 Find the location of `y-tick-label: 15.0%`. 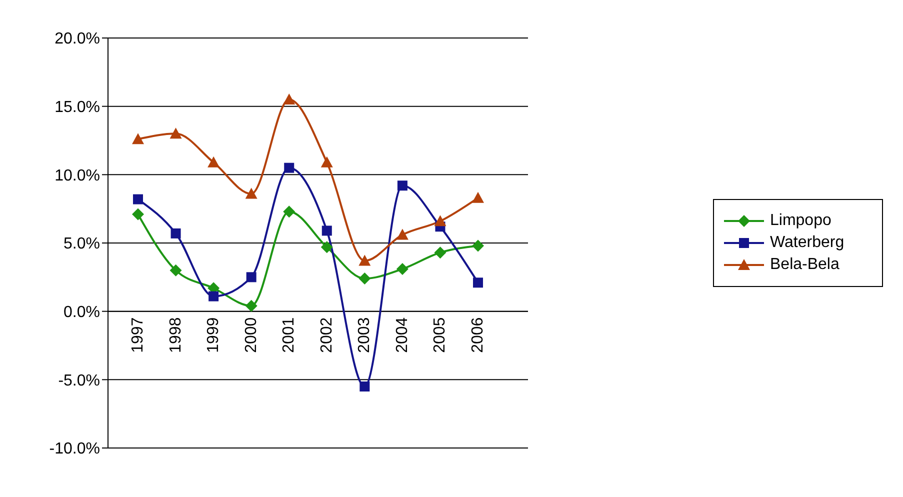

y-tick-label: 15.0% is located at coordinates (77, 107).